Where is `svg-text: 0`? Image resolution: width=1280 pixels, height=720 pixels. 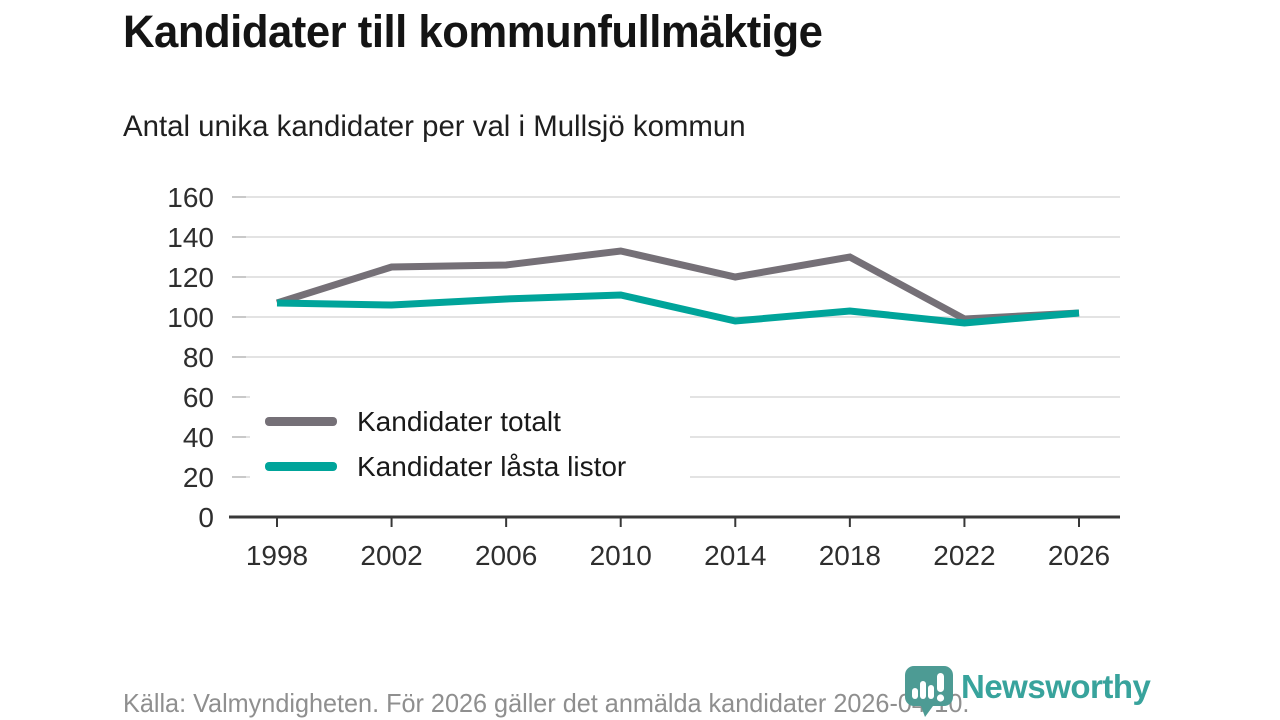 svg-text: 0 is located at coordinates (206, 517).